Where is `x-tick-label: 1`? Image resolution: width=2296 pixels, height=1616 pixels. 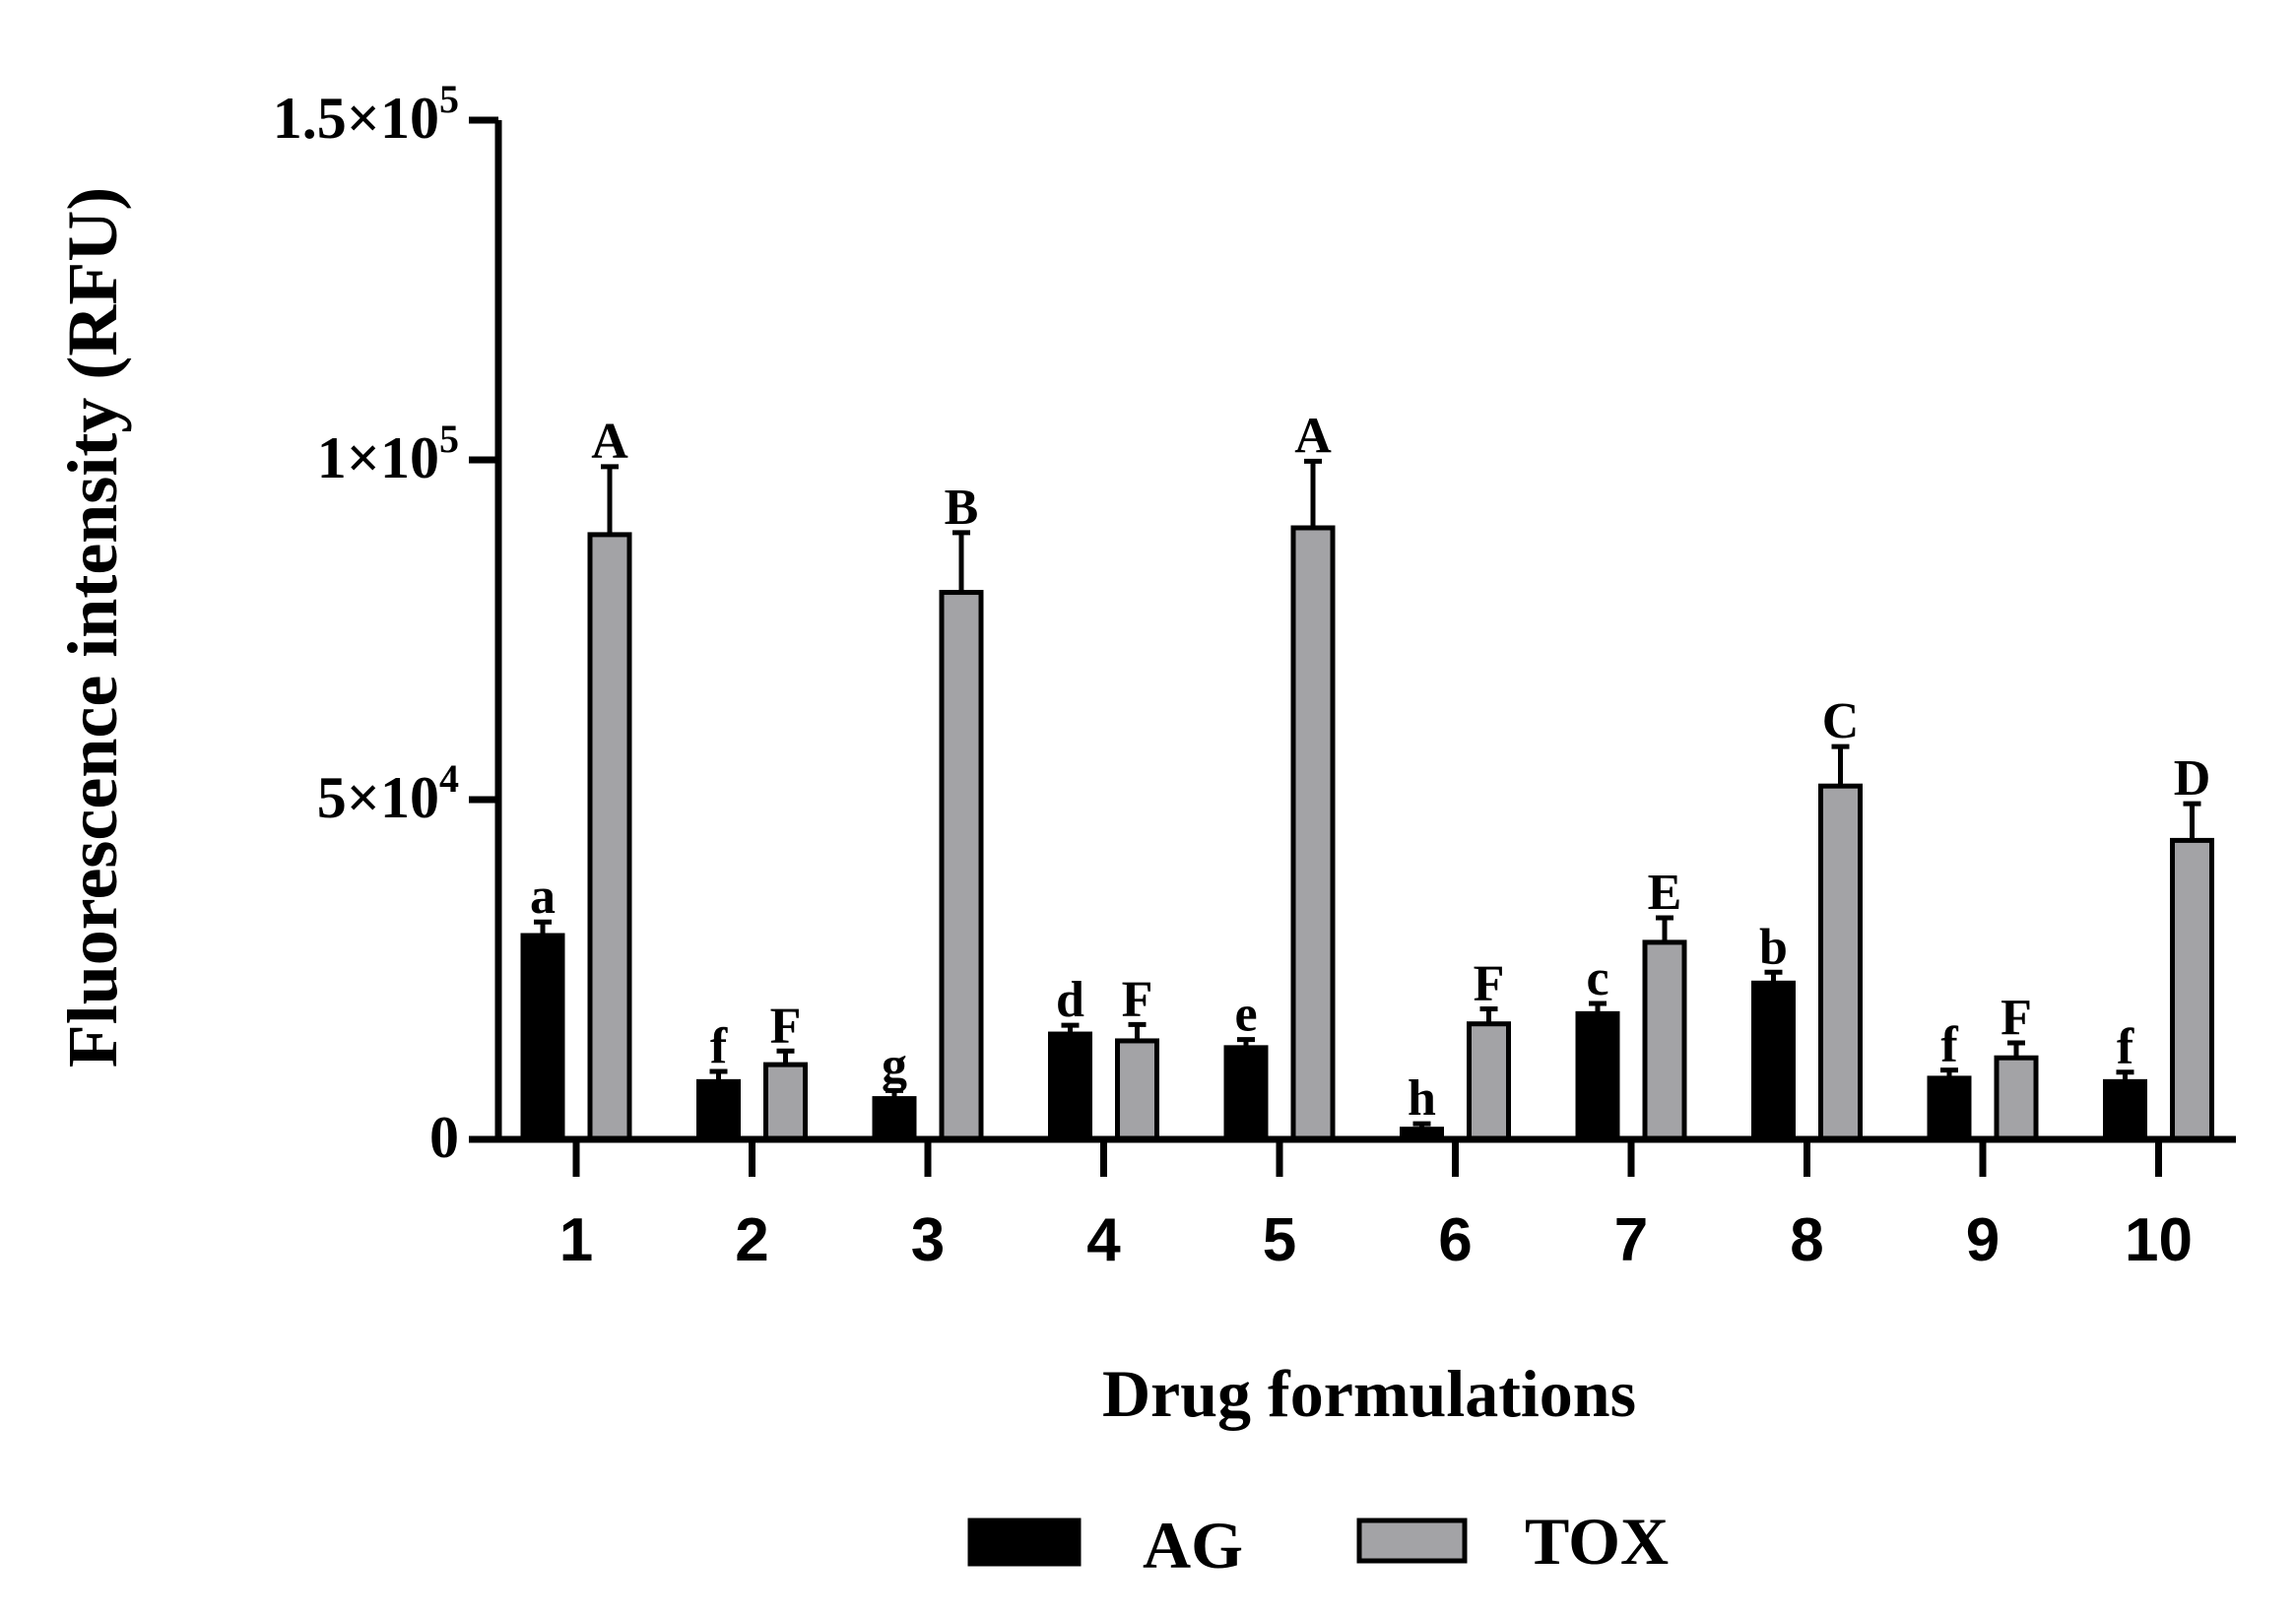
x-tick-label: 1 is located at coordinates (576, 1240).